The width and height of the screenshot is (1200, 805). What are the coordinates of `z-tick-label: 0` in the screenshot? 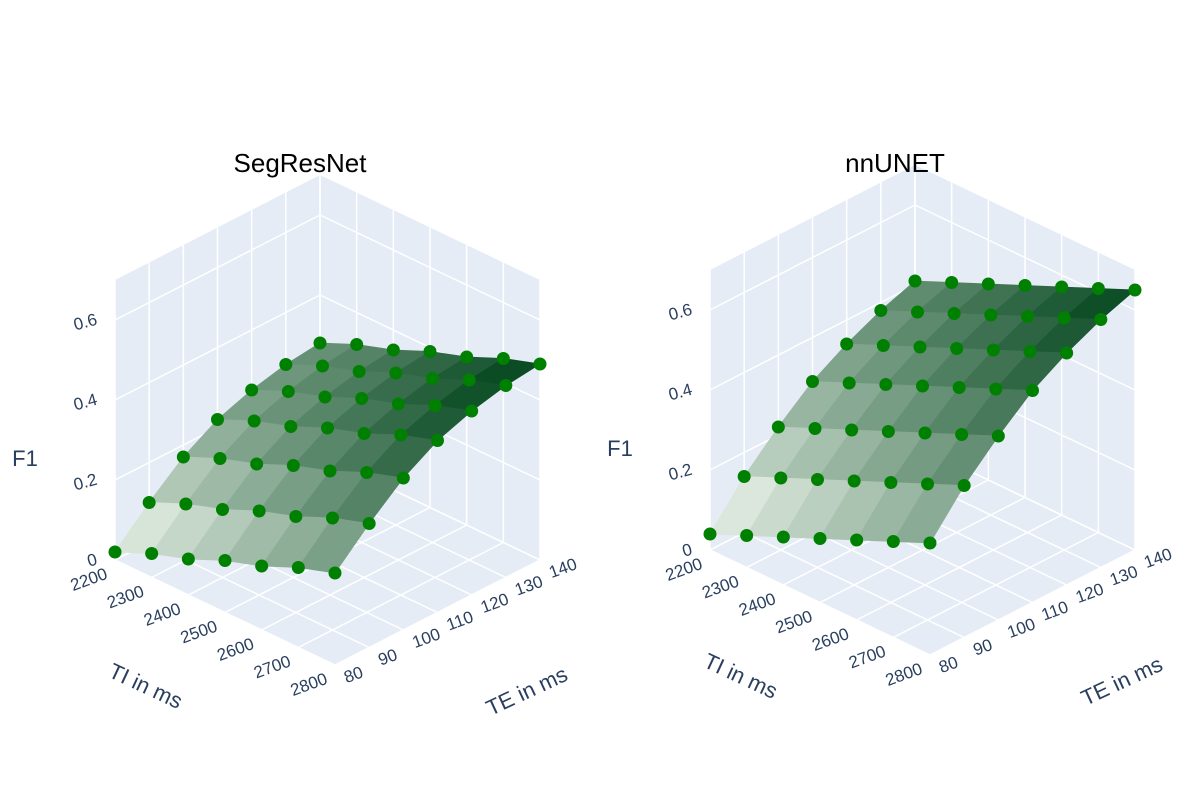 It's located at (687, 550).